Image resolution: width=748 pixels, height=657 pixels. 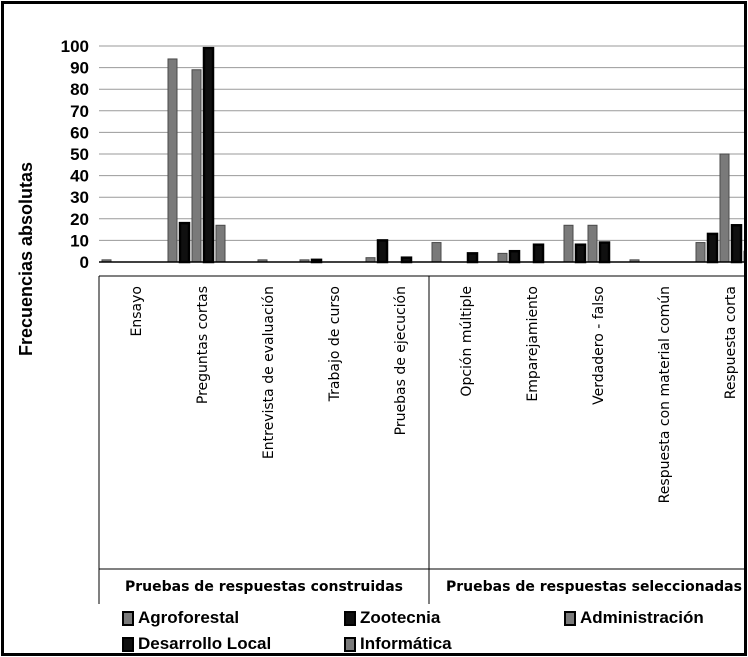 What do you see at coordinates (205, 643) in the screenshot?
I see `legend-label: Desarrollo Local` at bounding box center [205, 643].